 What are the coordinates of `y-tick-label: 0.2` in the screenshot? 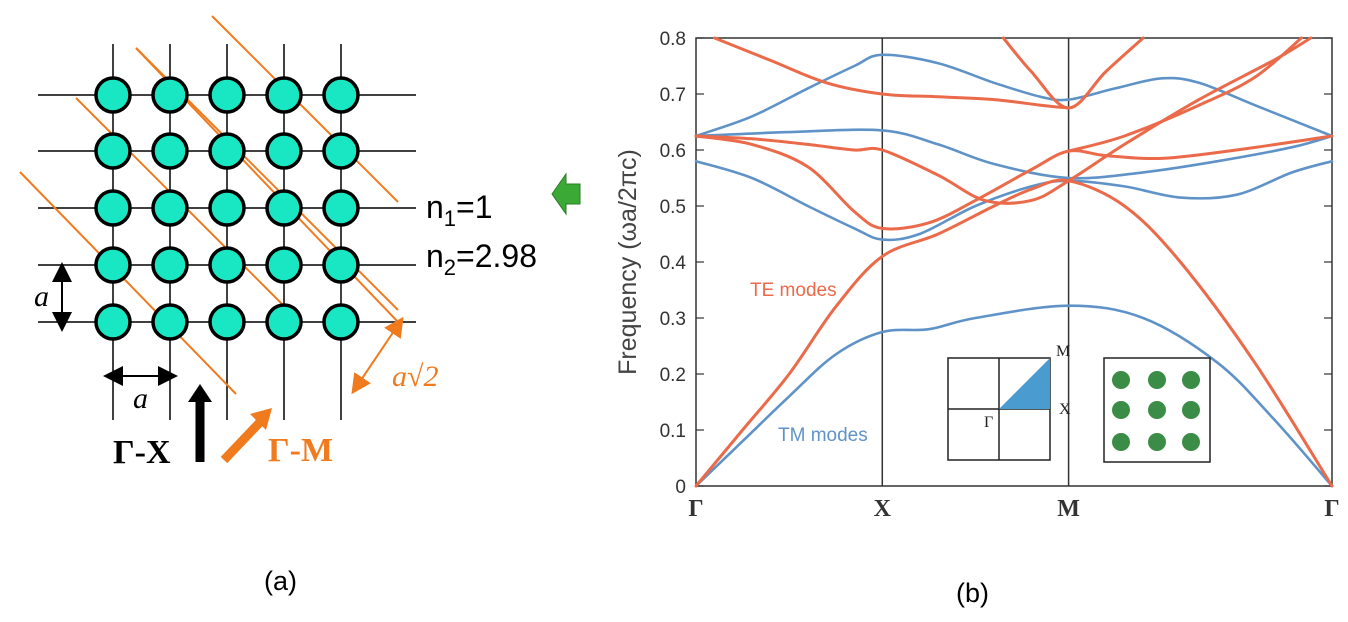 It's located at (673, 375).